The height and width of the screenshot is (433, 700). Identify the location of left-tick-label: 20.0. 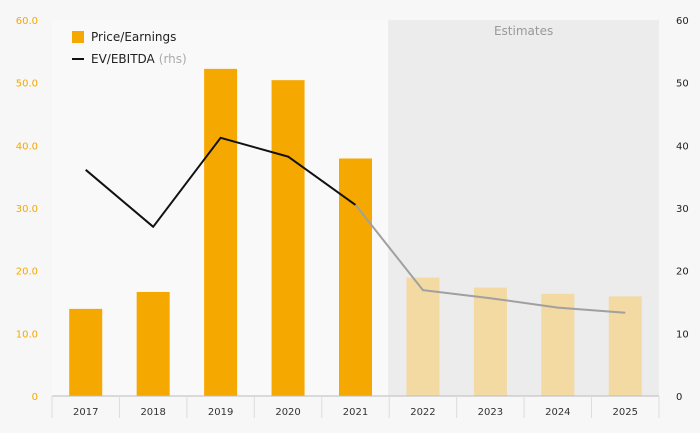
(27, 272).